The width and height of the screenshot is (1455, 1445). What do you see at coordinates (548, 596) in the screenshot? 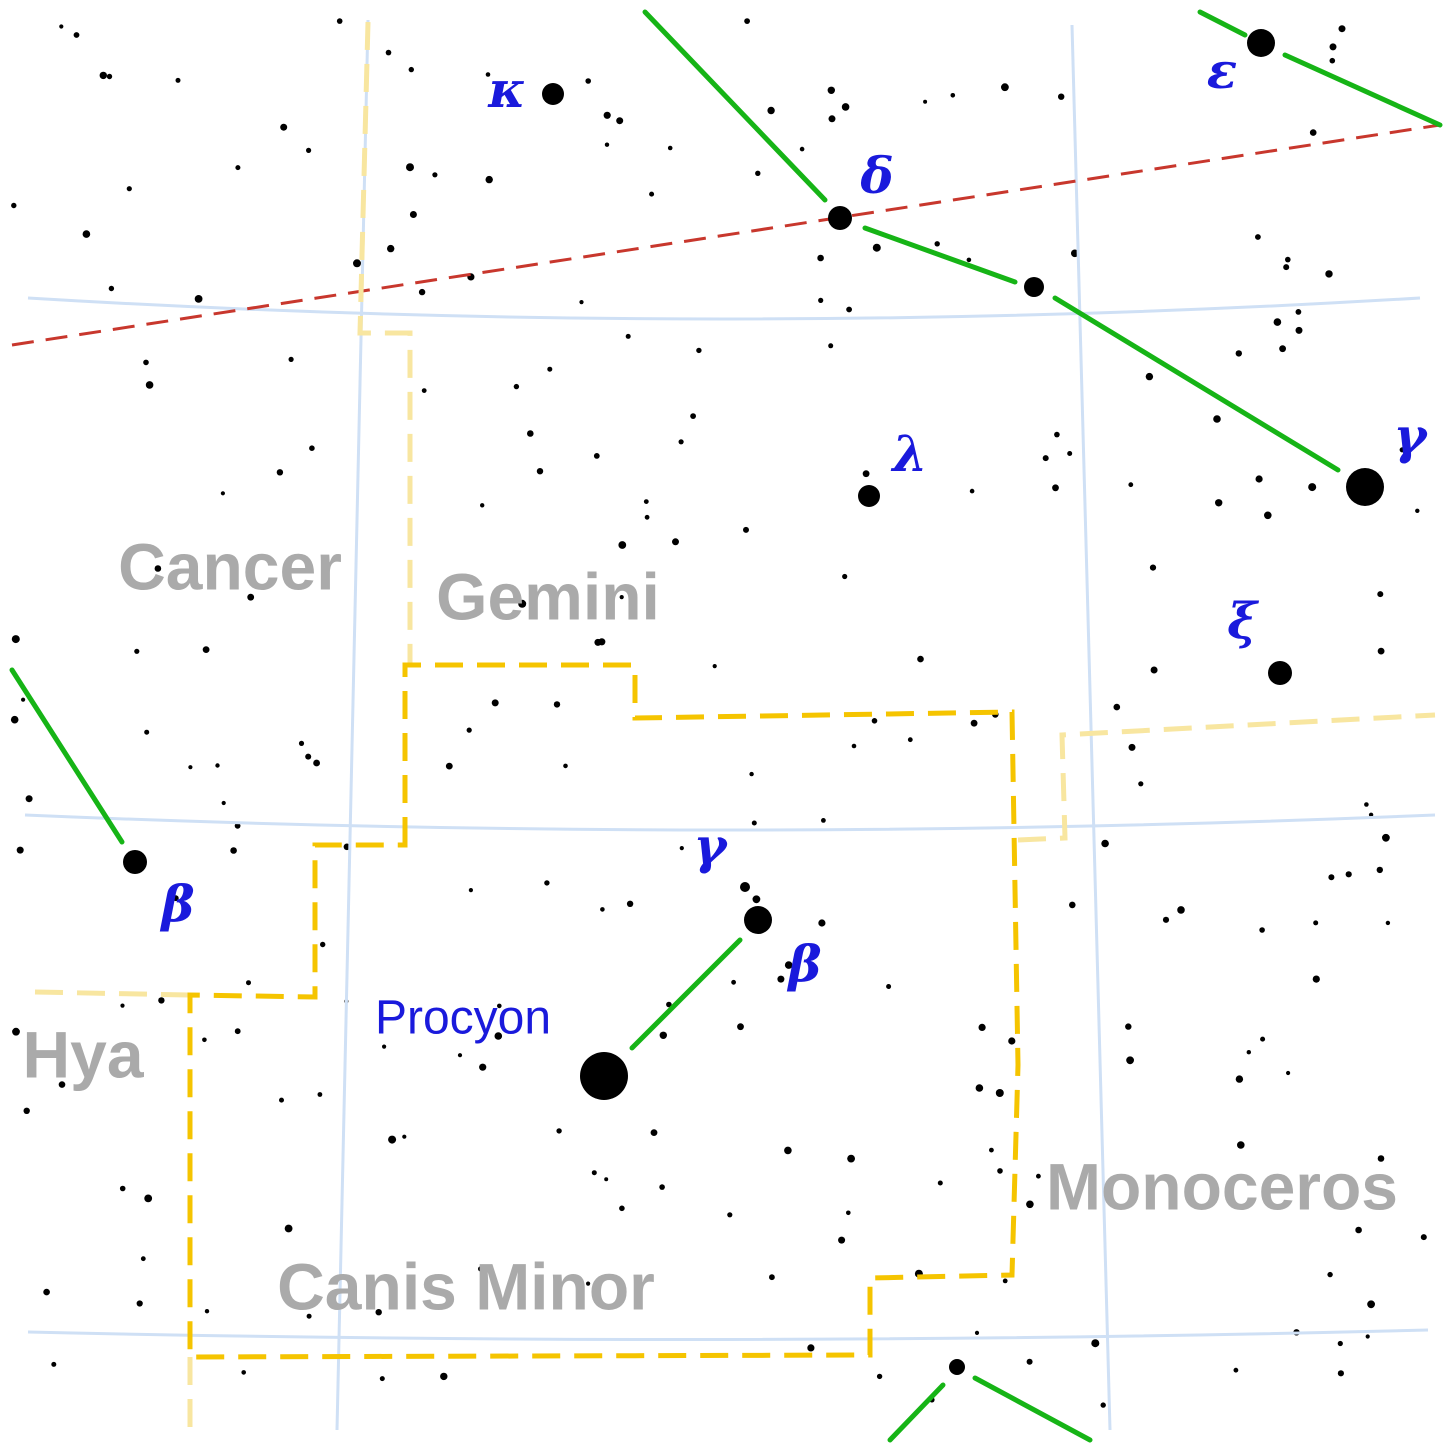
I see `constellation-label: Gemini` at bounding box center [548, 596].